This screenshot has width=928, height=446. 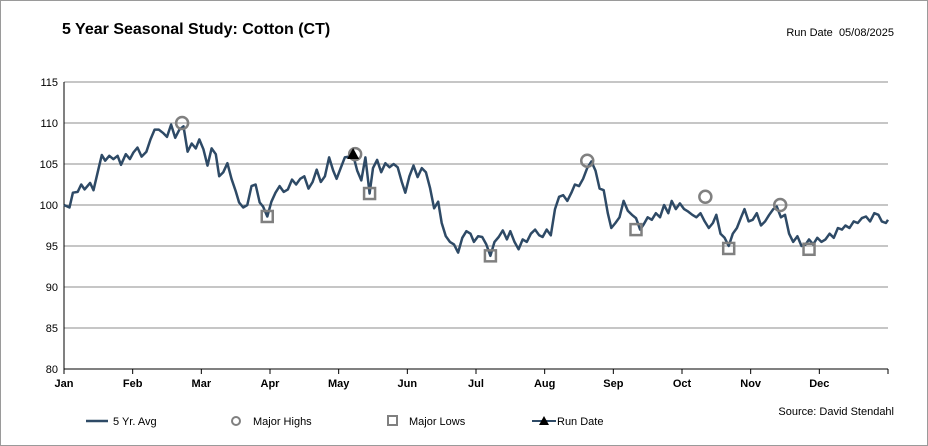 I want to click on x-tick-label: May, so click(x=339, y=384).